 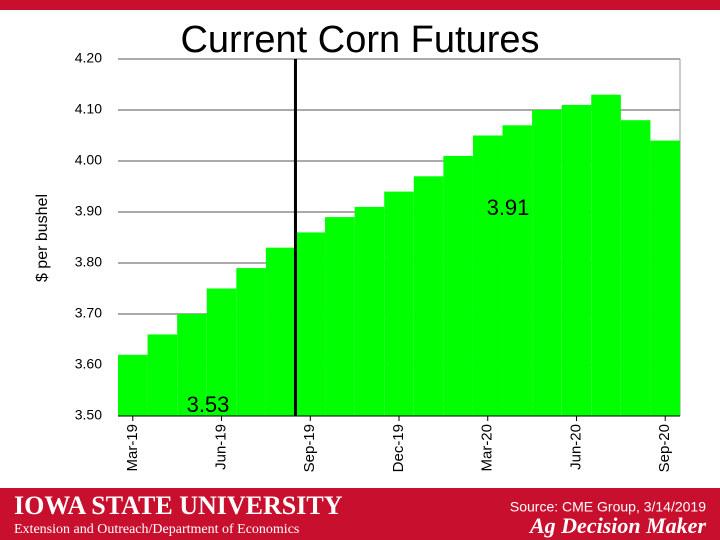 What do you see at coordinates (360, 5) in the screenshot?
I see `top-band` at bounding box center [360, 5].